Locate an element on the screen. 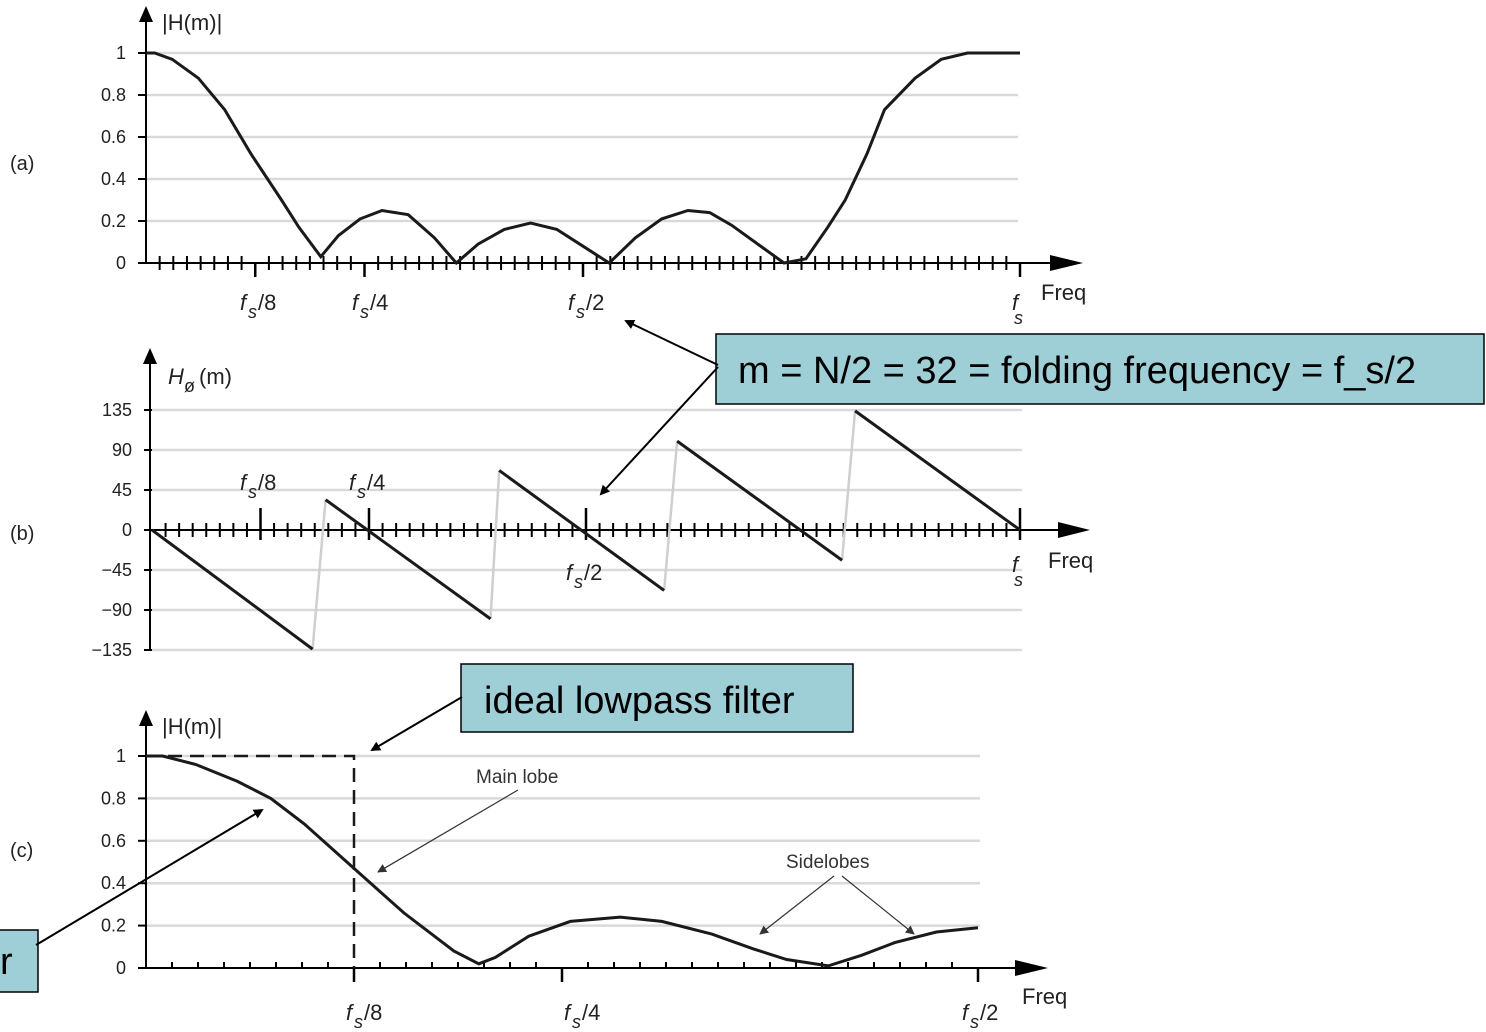 This screenshot has height=1032, width=1486. svg-text: H is located at coordinates (176, 376).